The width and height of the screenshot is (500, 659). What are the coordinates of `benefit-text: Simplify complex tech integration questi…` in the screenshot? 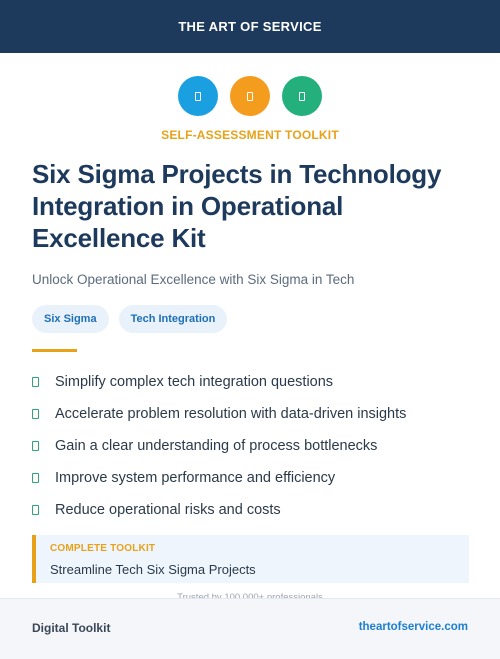 It's located at (194, 382).